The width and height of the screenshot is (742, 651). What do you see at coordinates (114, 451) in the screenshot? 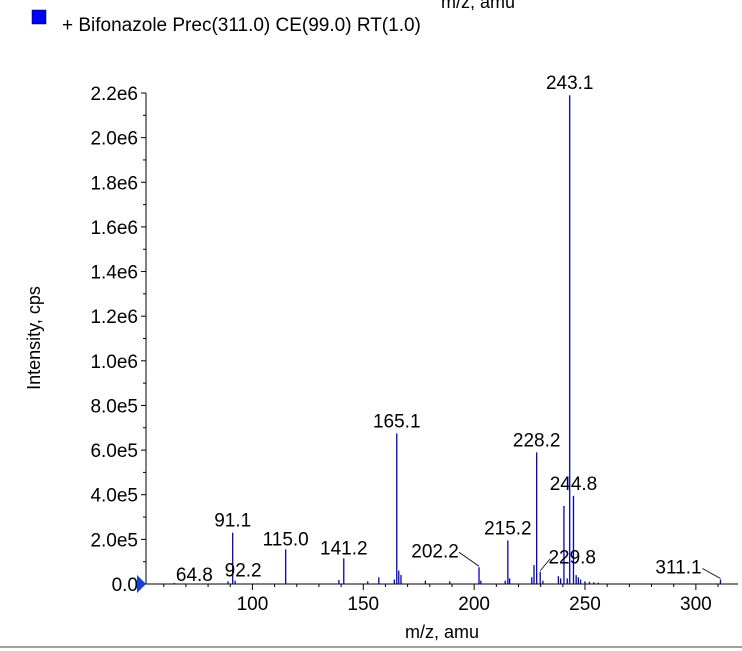
I see `y-tick-label: 6.0e5` at bounding box center [114, 451].